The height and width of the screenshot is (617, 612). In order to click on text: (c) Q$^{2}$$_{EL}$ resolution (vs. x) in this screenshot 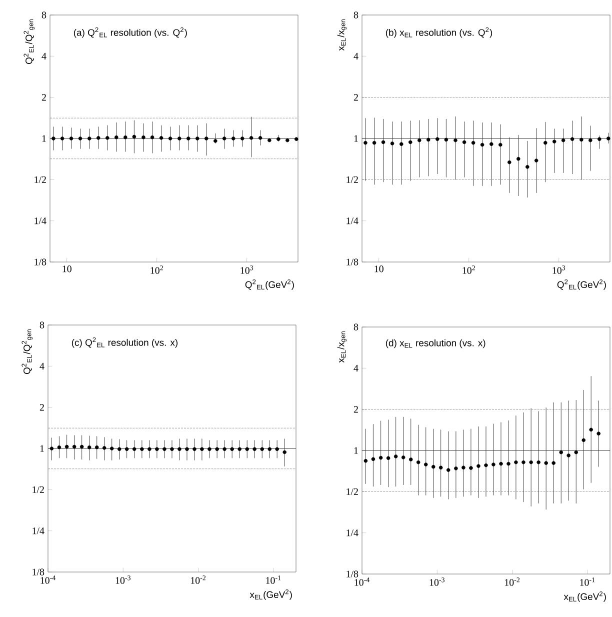, I will do `click(125, 342)`.